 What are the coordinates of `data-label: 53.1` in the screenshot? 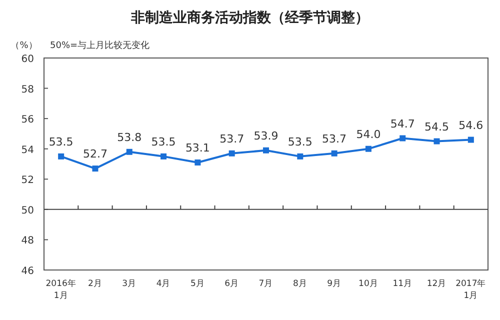 It's located at (197, 147).